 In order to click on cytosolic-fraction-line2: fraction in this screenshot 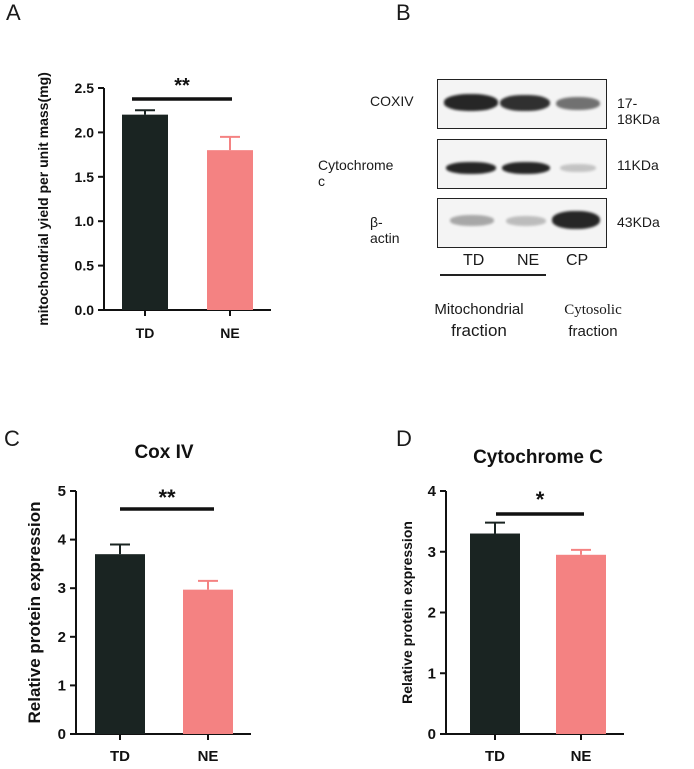, I will do `click(593, 331)`.